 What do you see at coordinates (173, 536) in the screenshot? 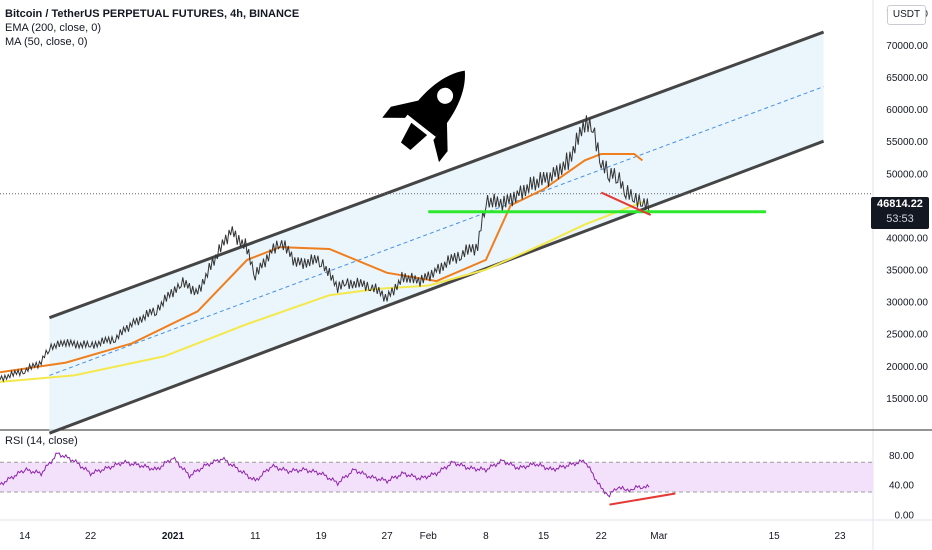
I see `time-tick-label: 2021` at bounding box center [173, 536].